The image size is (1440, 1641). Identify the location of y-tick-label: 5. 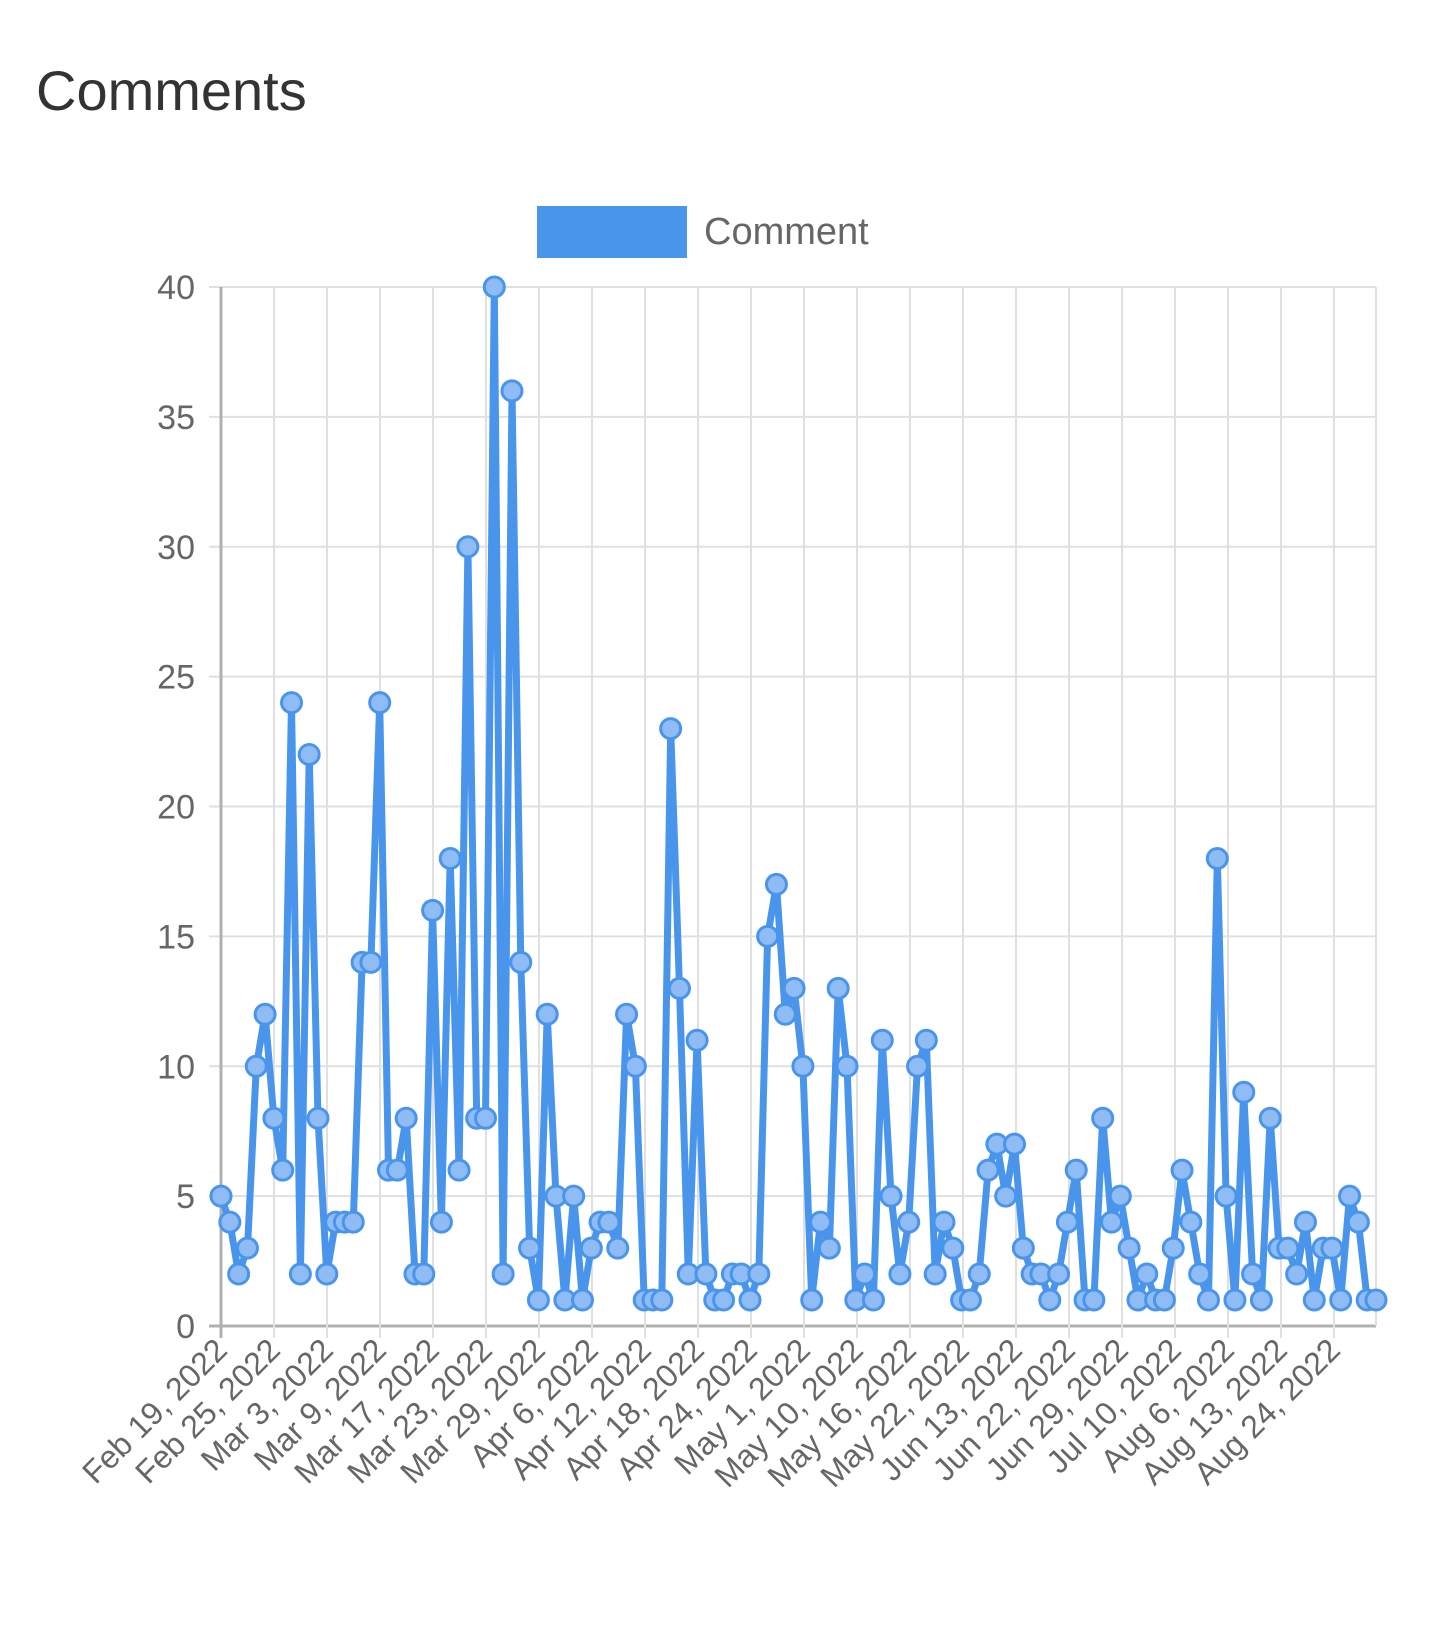
(185, 1197).